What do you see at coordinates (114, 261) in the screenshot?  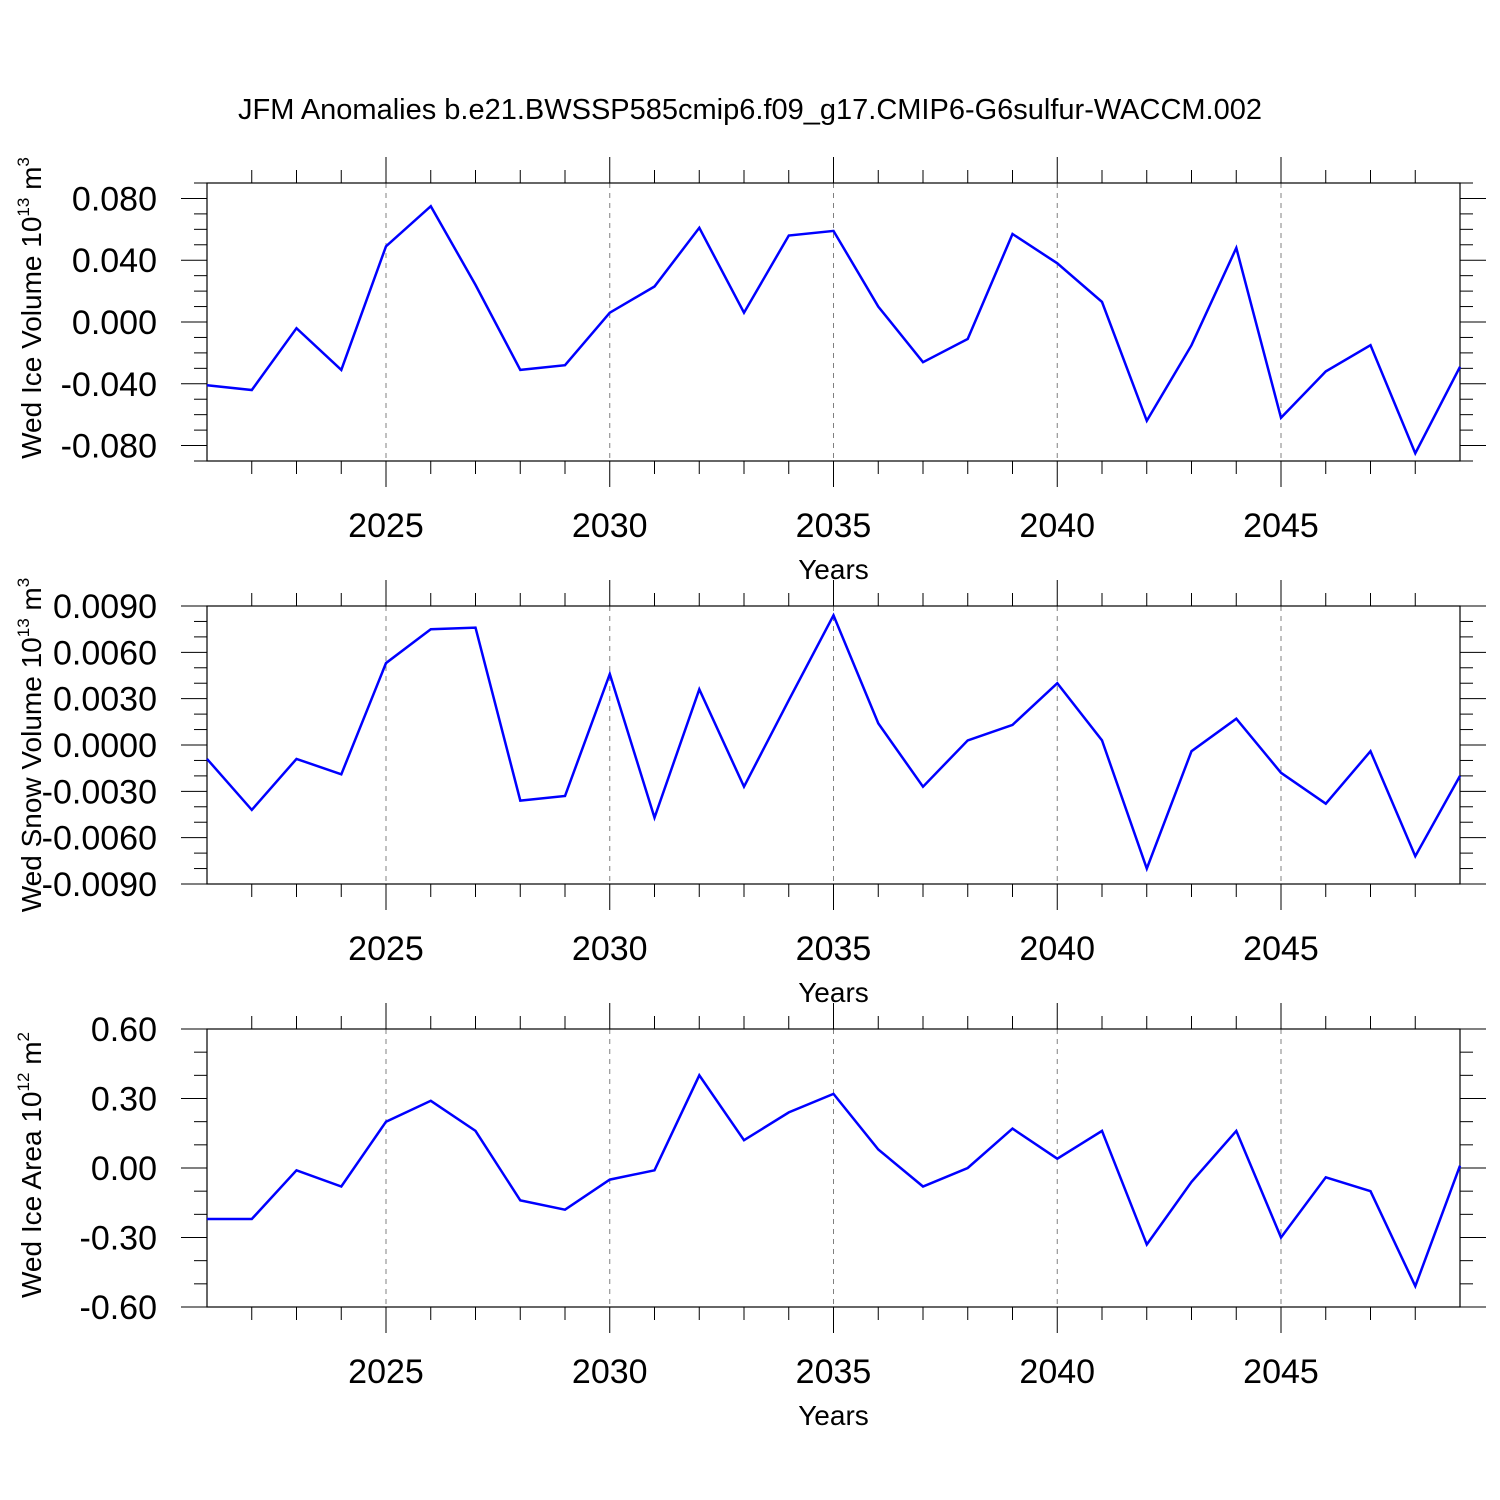 I see `y-tick-label: 0.040` at bounding box center [114, 261].